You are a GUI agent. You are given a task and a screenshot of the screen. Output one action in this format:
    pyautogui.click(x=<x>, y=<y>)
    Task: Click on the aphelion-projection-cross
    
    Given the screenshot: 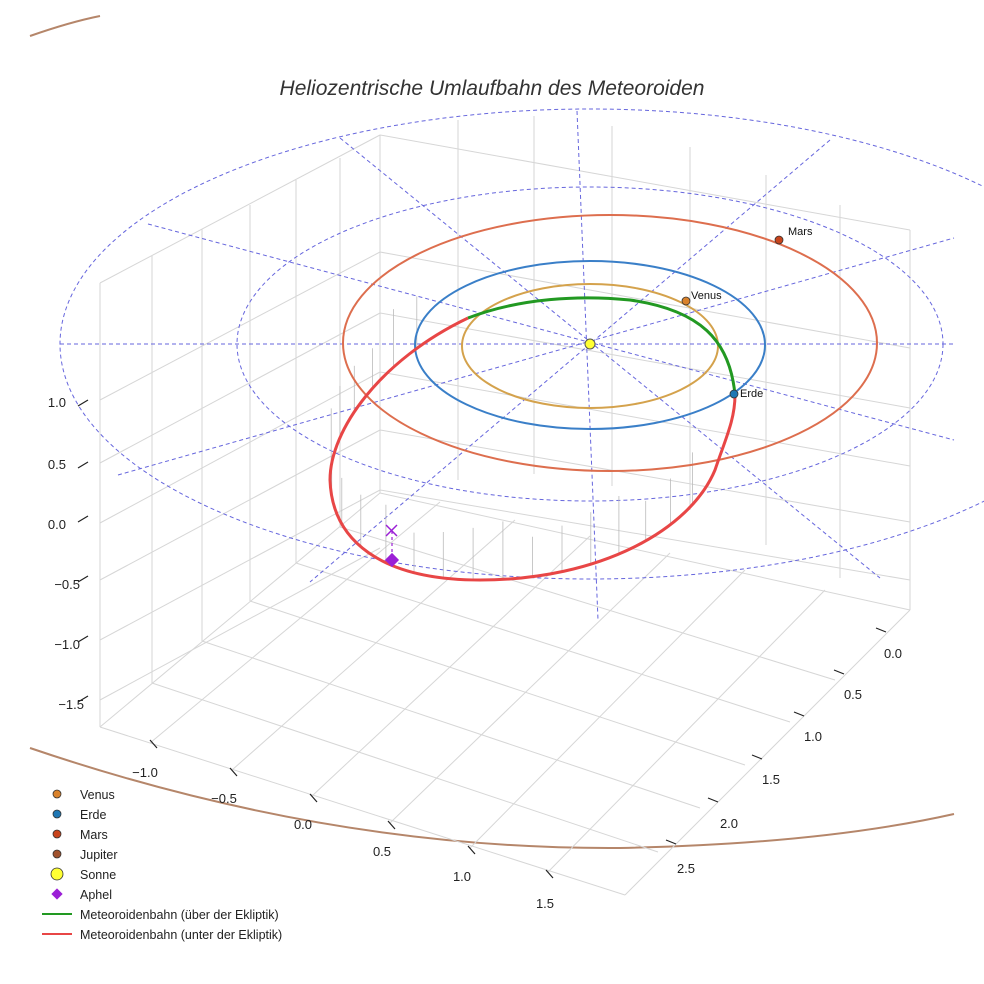 What is the action you would take?
    pyautogui.click(x=391, y=530)
    